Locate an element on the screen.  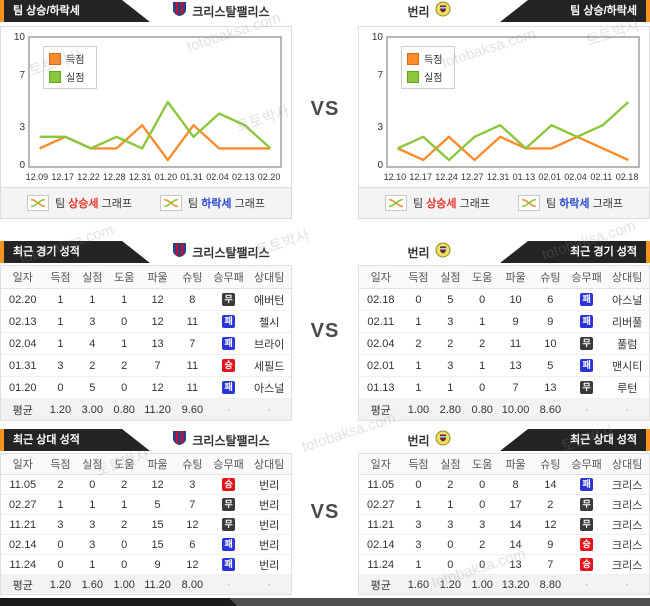
table-row: 01.20 0 5 0 12 11 패 아스널 is located at coordinates (146, 388).